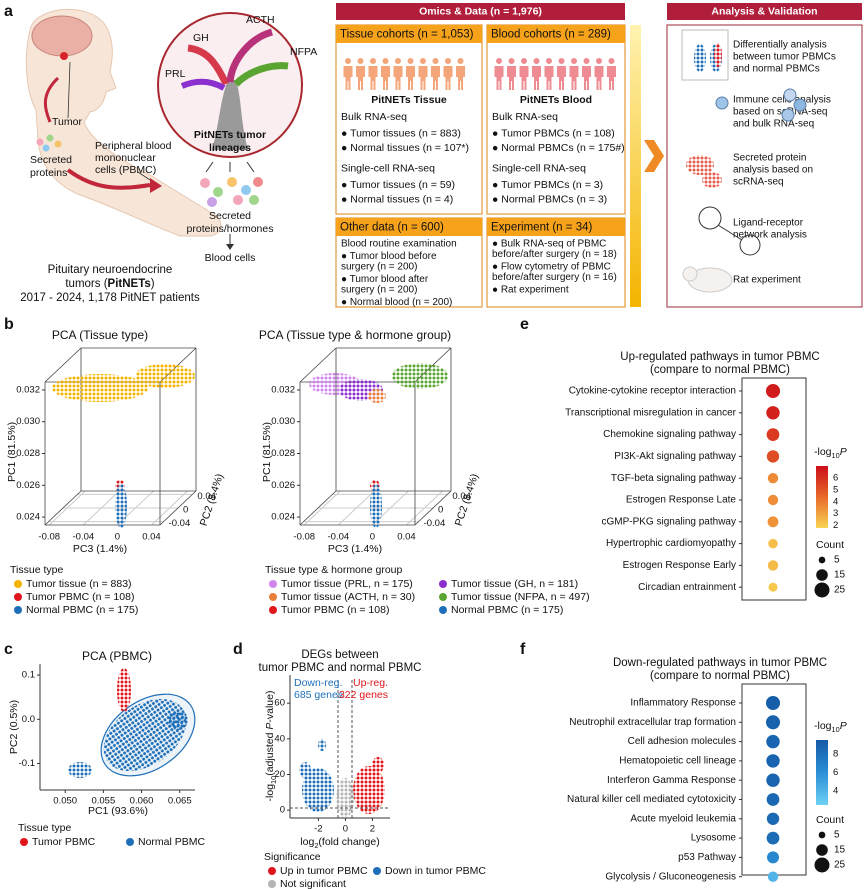  Describe the element at coordinates (730, 232) in the screenshot. I see `network-edge` at that location.